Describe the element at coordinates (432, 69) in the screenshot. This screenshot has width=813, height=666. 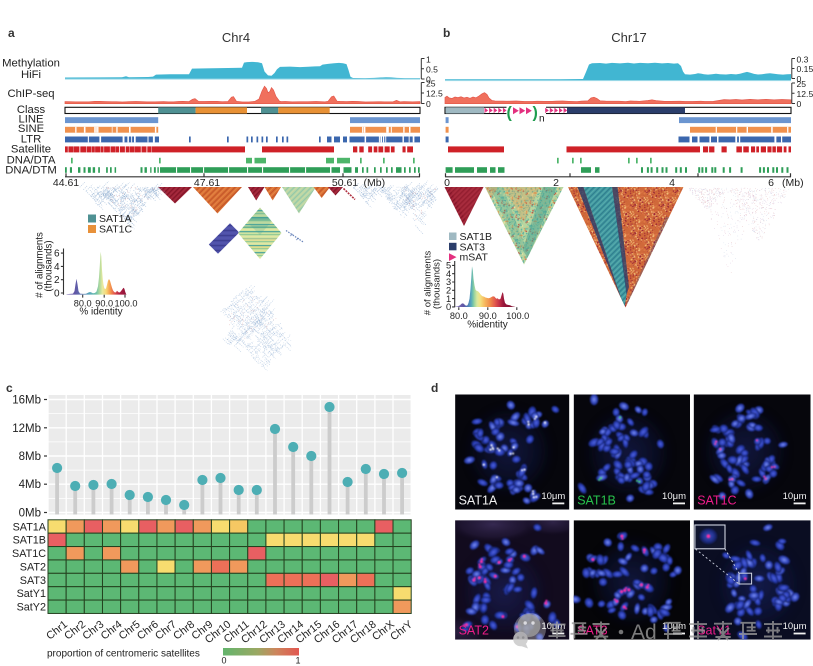
I see `svg-text: 0.5` at that location.